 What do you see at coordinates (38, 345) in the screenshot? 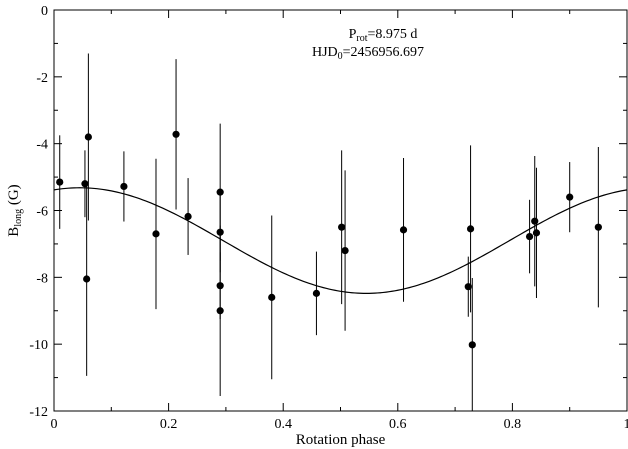
I see `y-tick-label: -10` at bounding box center [38, 345].